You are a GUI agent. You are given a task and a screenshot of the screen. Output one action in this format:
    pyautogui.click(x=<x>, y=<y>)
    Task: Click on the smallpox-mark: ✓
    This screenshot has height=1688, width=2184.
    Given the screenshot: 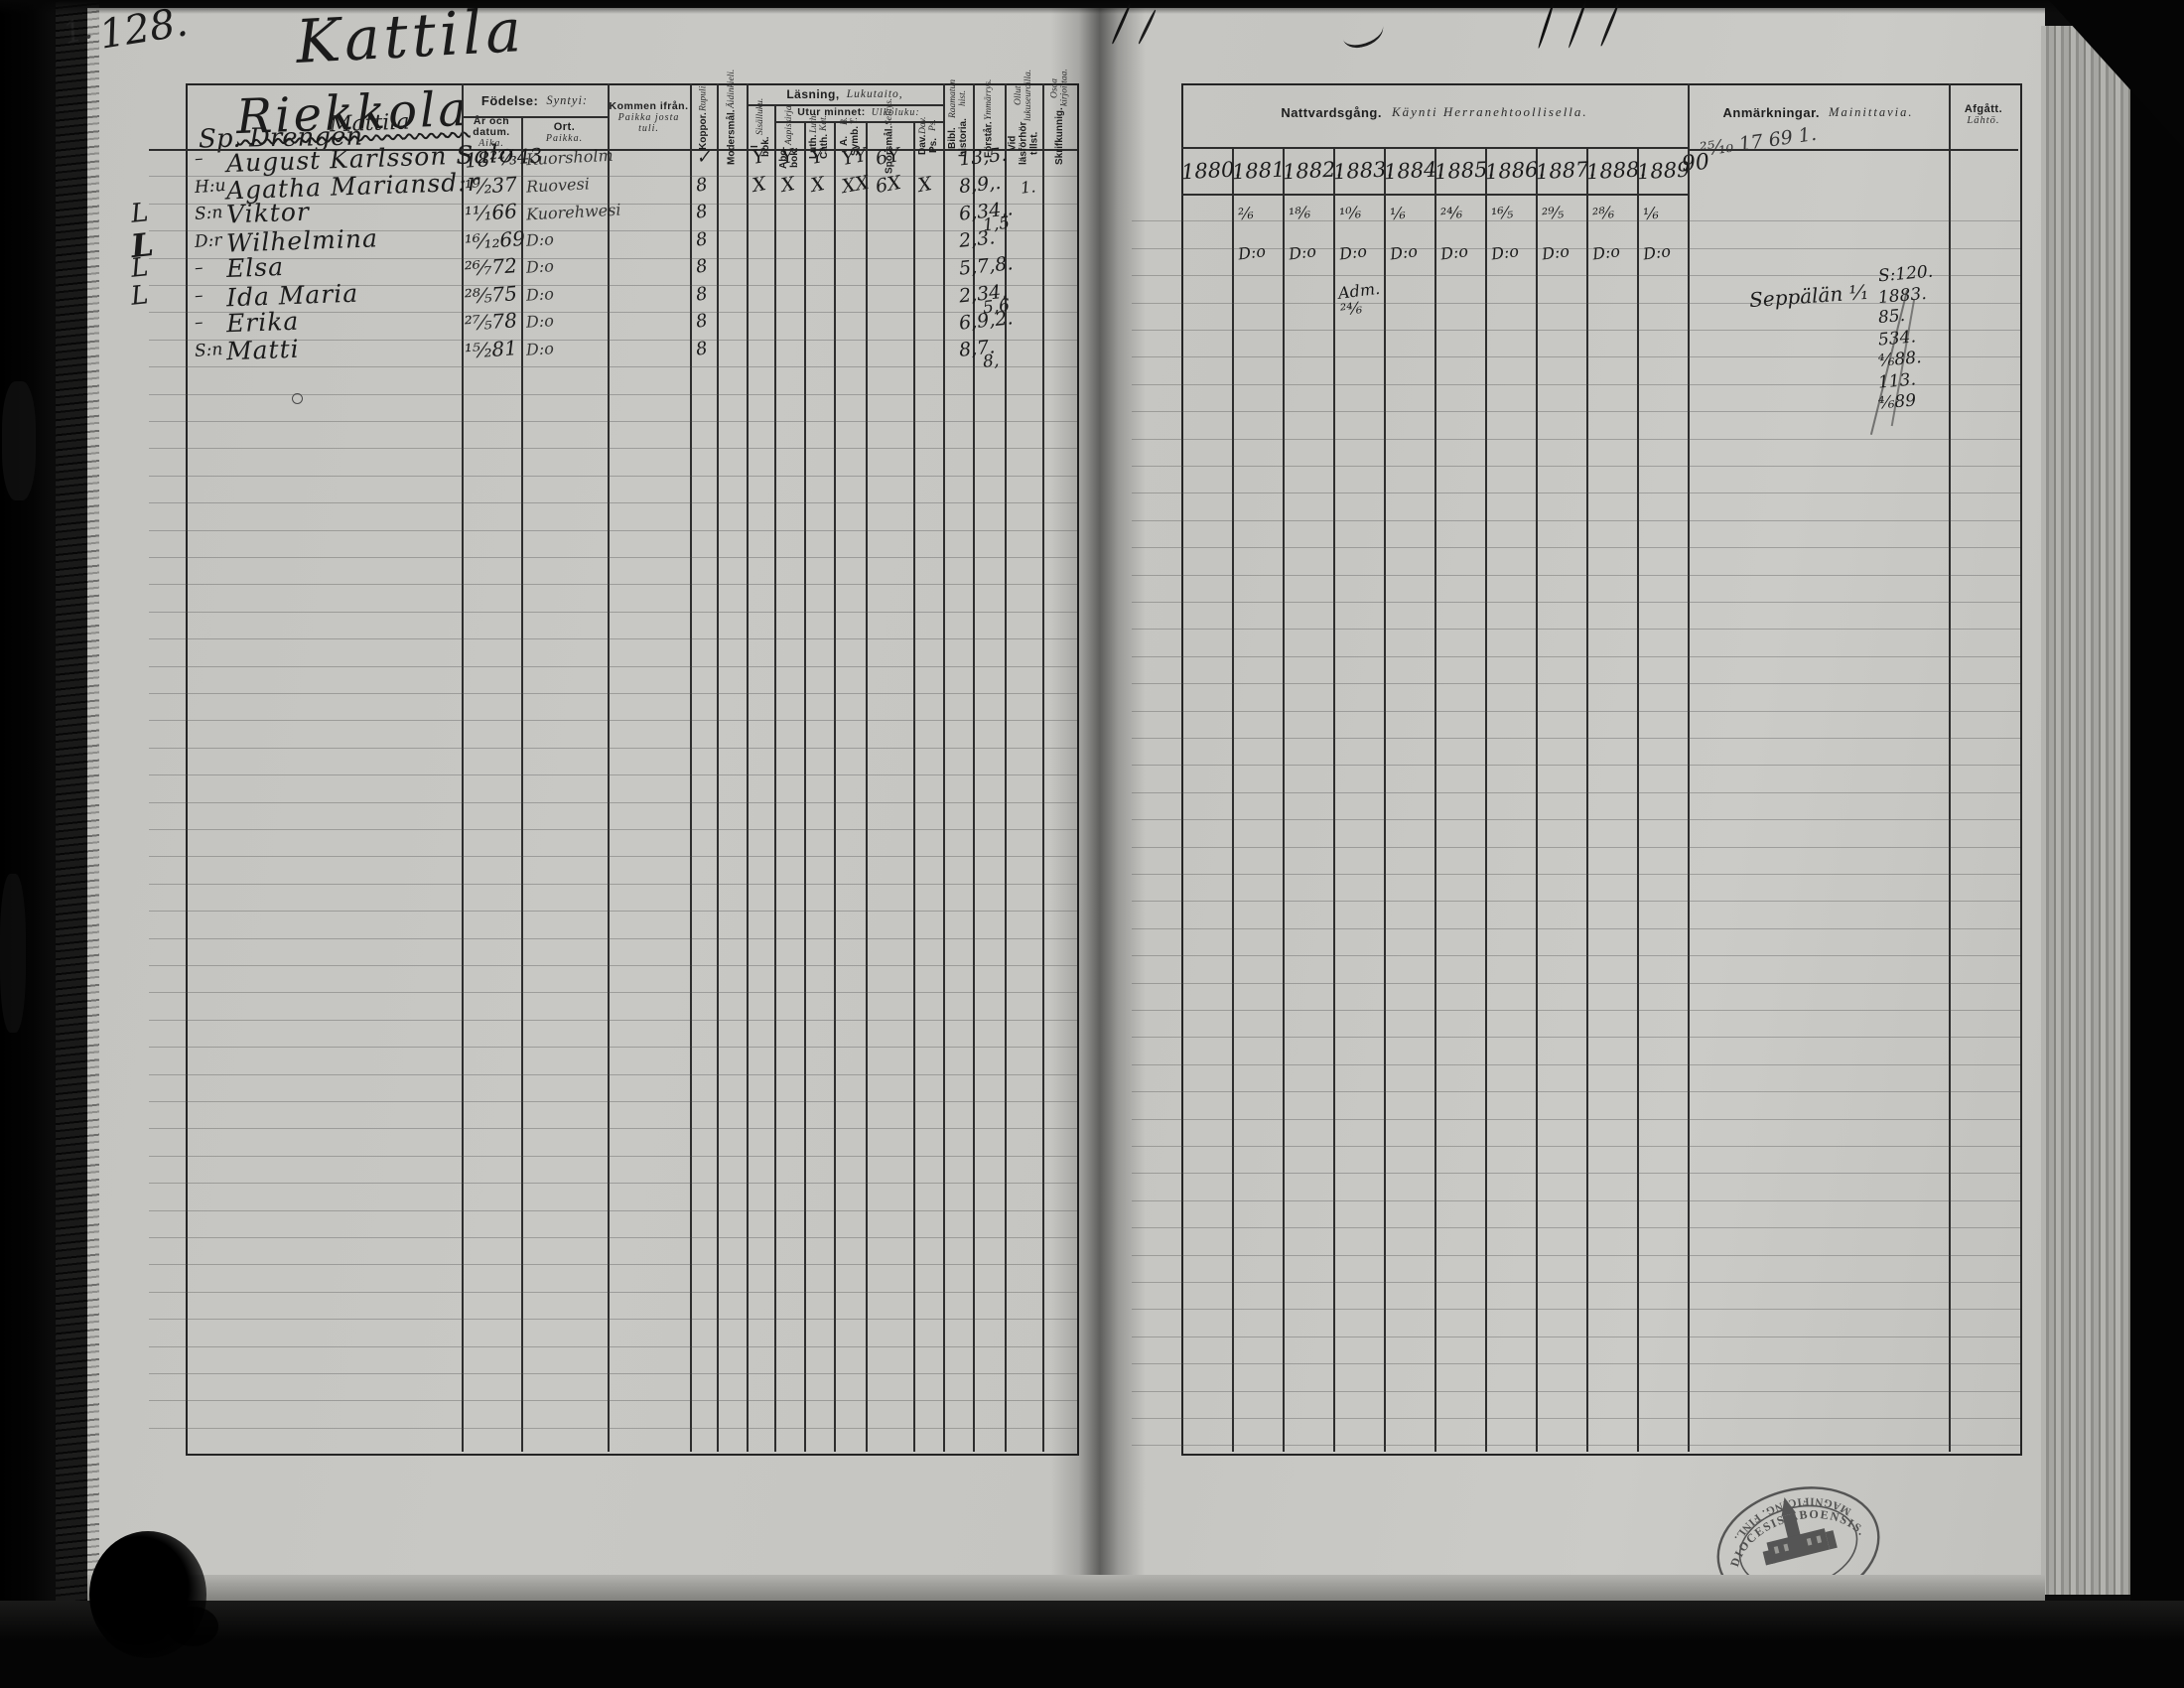 What is the action you would take?
    pyautogui.click(x=703, y=157)
    